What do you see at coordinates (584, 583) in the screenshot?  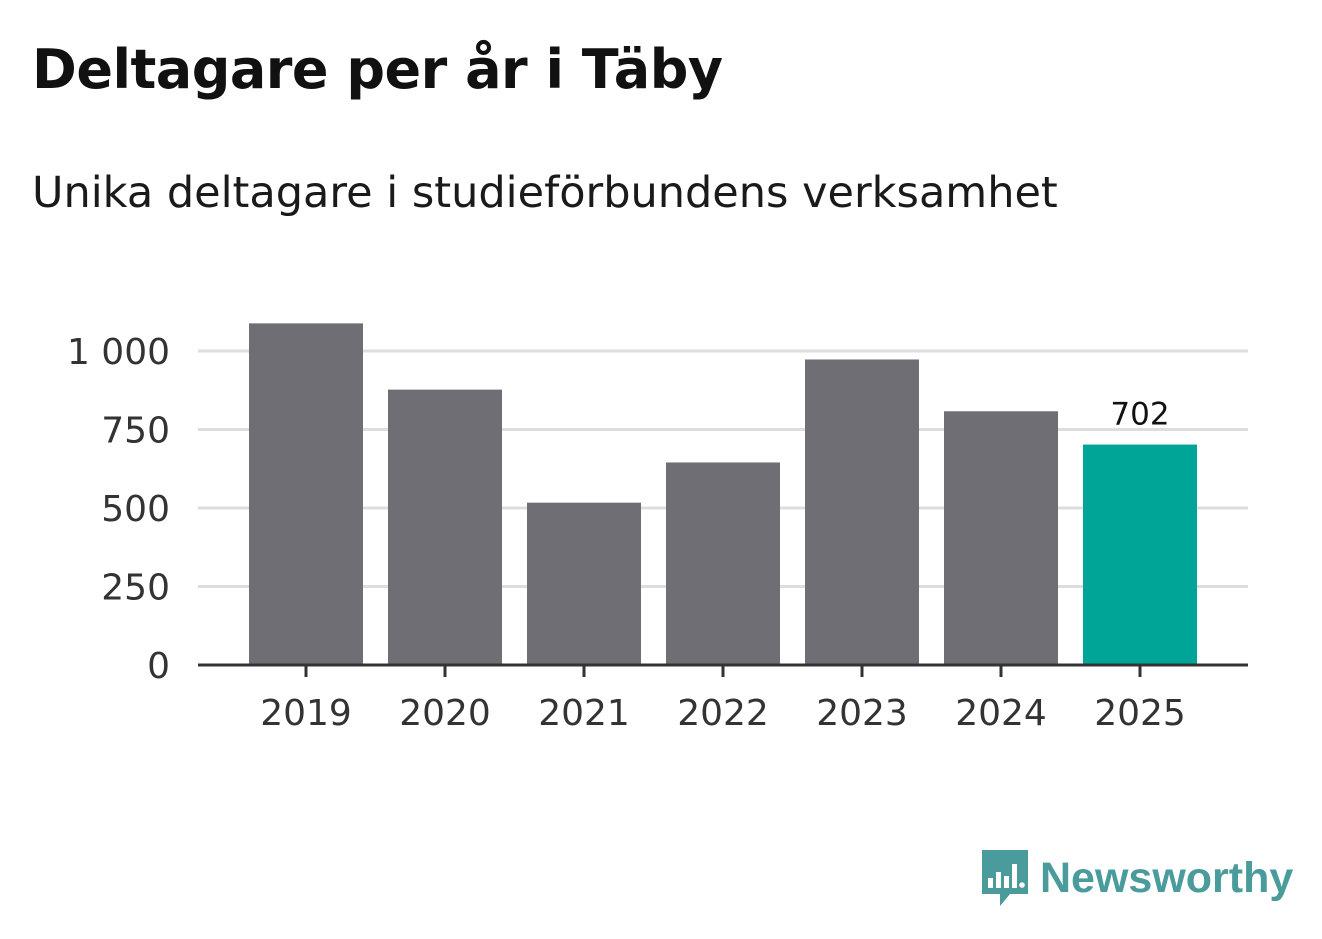 I see `bar-2021` at bounding box center [584, 583].